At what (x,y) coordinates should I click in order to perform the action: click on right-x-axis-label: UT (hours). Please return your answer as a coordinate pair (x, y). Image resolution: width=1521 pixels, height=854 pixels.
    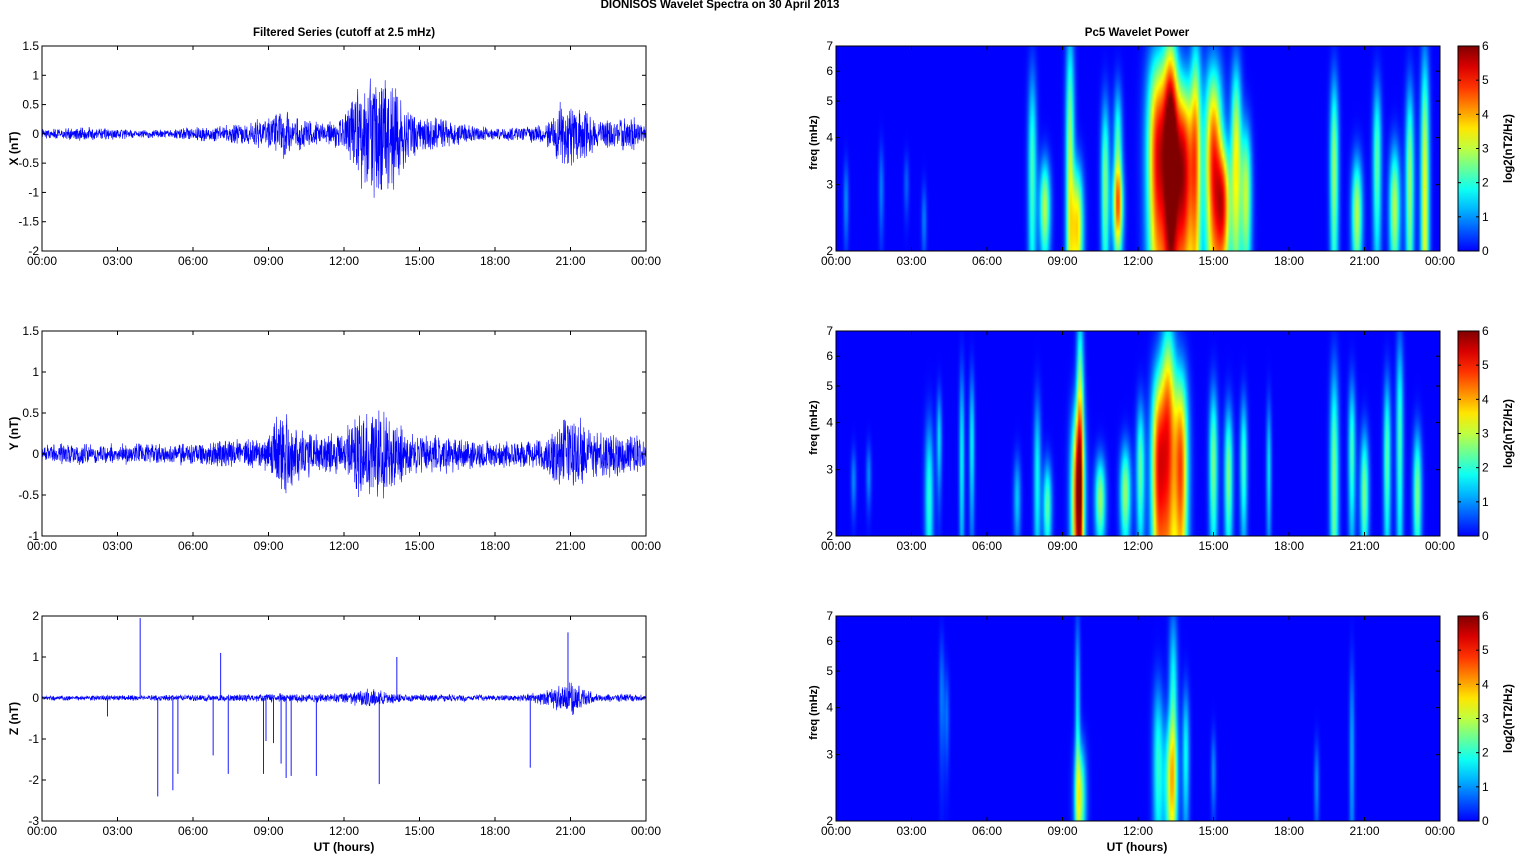
    Looking at the image, I should click on (1137, 847).